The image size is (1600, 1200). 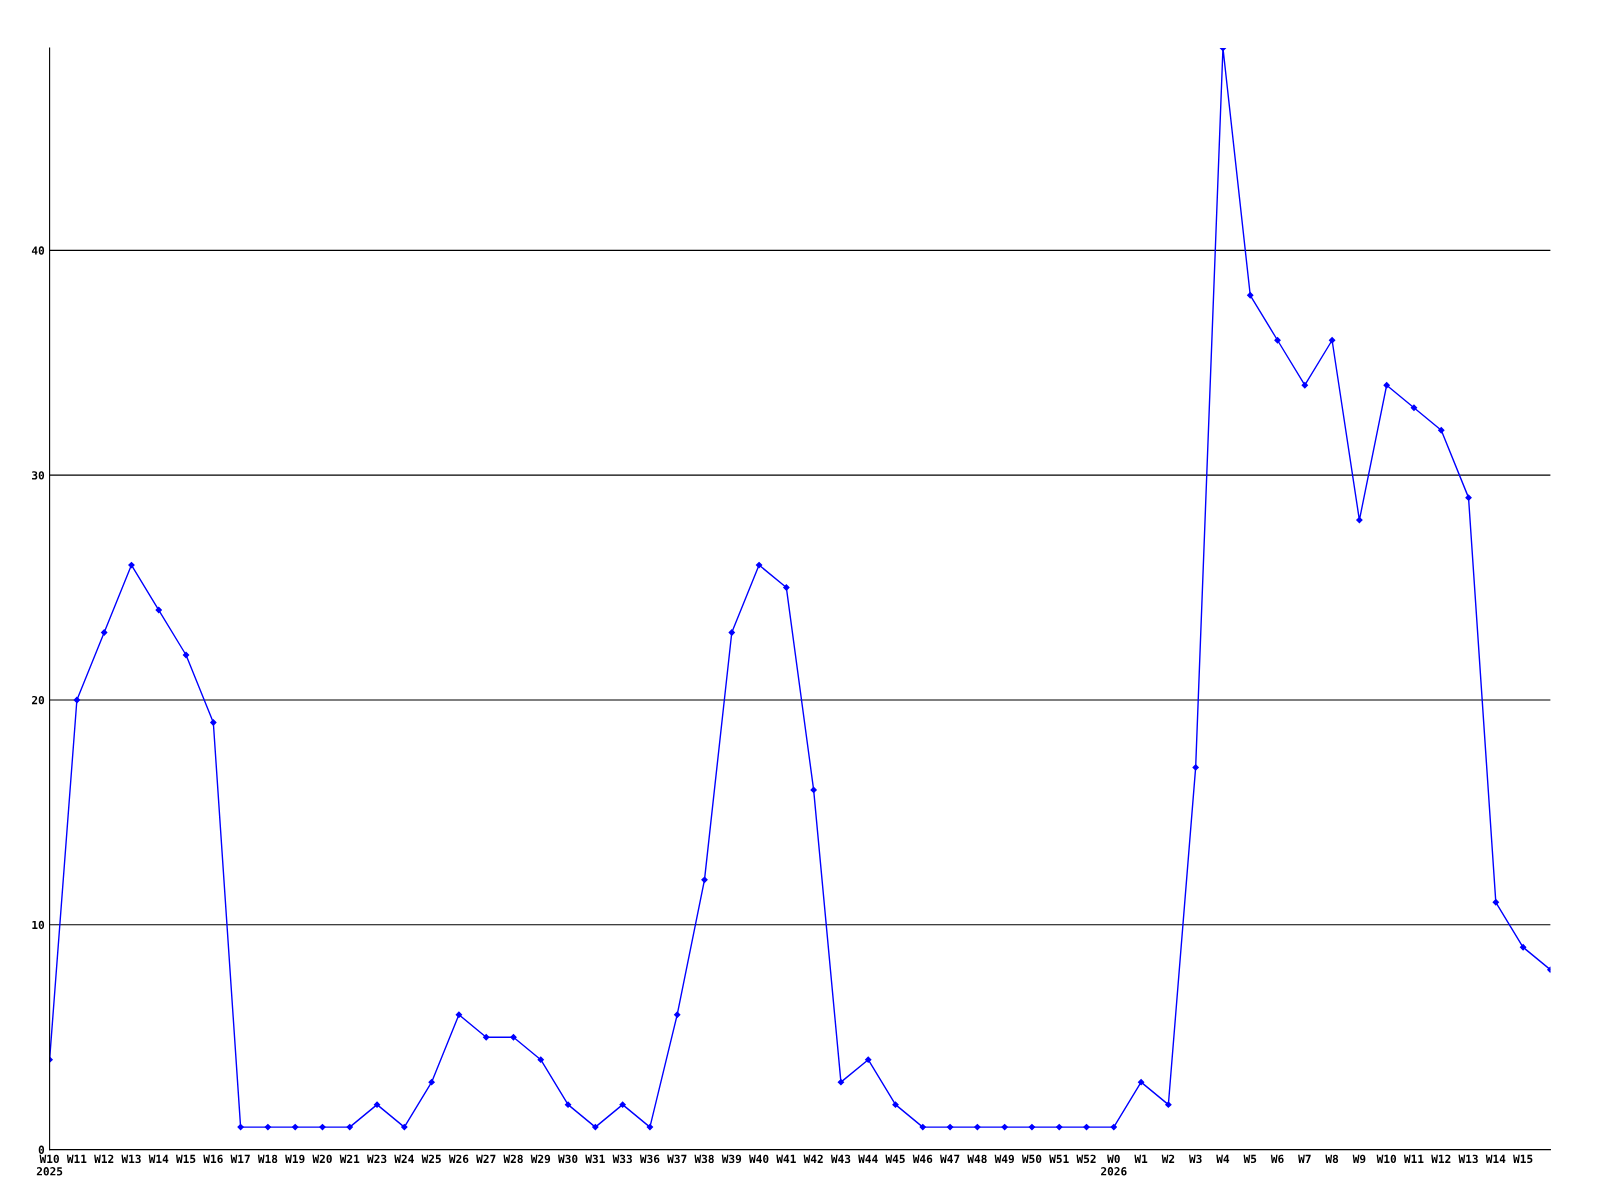 What do you see at coordinates (486, 1158) in the screenshot?
I see `x-tick-label: W27` at bounding box center [486, 1158].